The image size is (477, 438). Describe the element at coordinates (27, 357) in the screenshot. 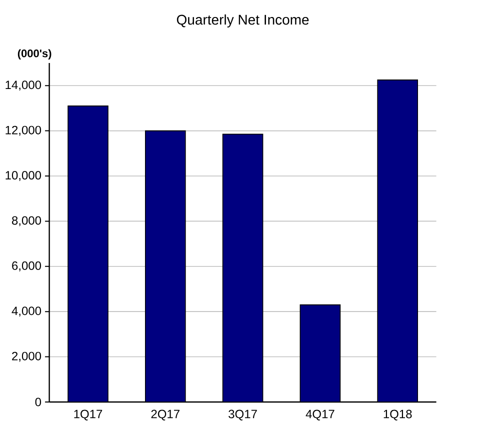

I see `y-tick-label: 2,000` at that location.